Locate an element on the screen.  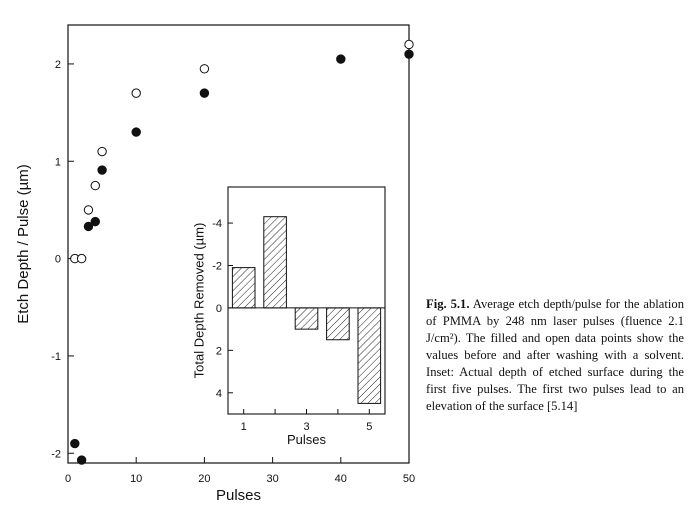
inset-y-tick-label: -4 is located at coordinates (217, 224).